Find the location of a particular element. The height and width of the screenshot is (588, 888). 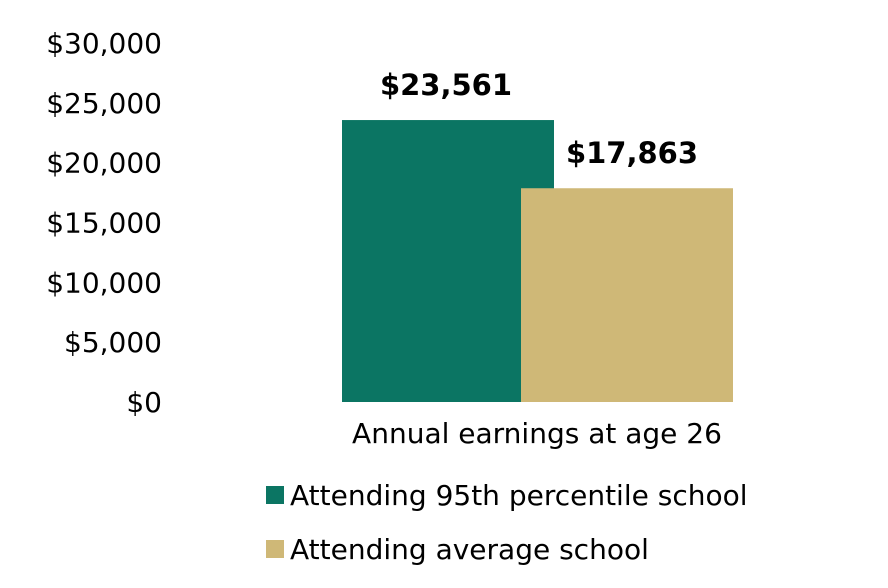

legend-item-average-school: Attending average school is located at coordinates (507, 549).